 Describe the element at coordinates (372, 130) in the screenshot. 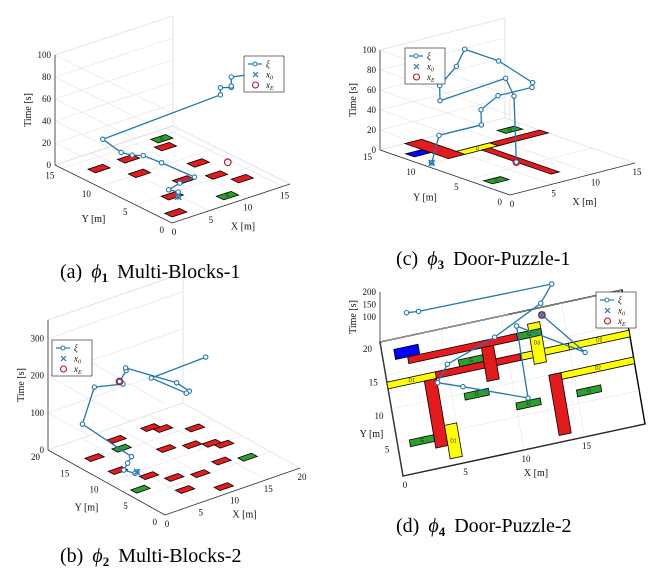

I see `z-tick-label: 20` at that location.